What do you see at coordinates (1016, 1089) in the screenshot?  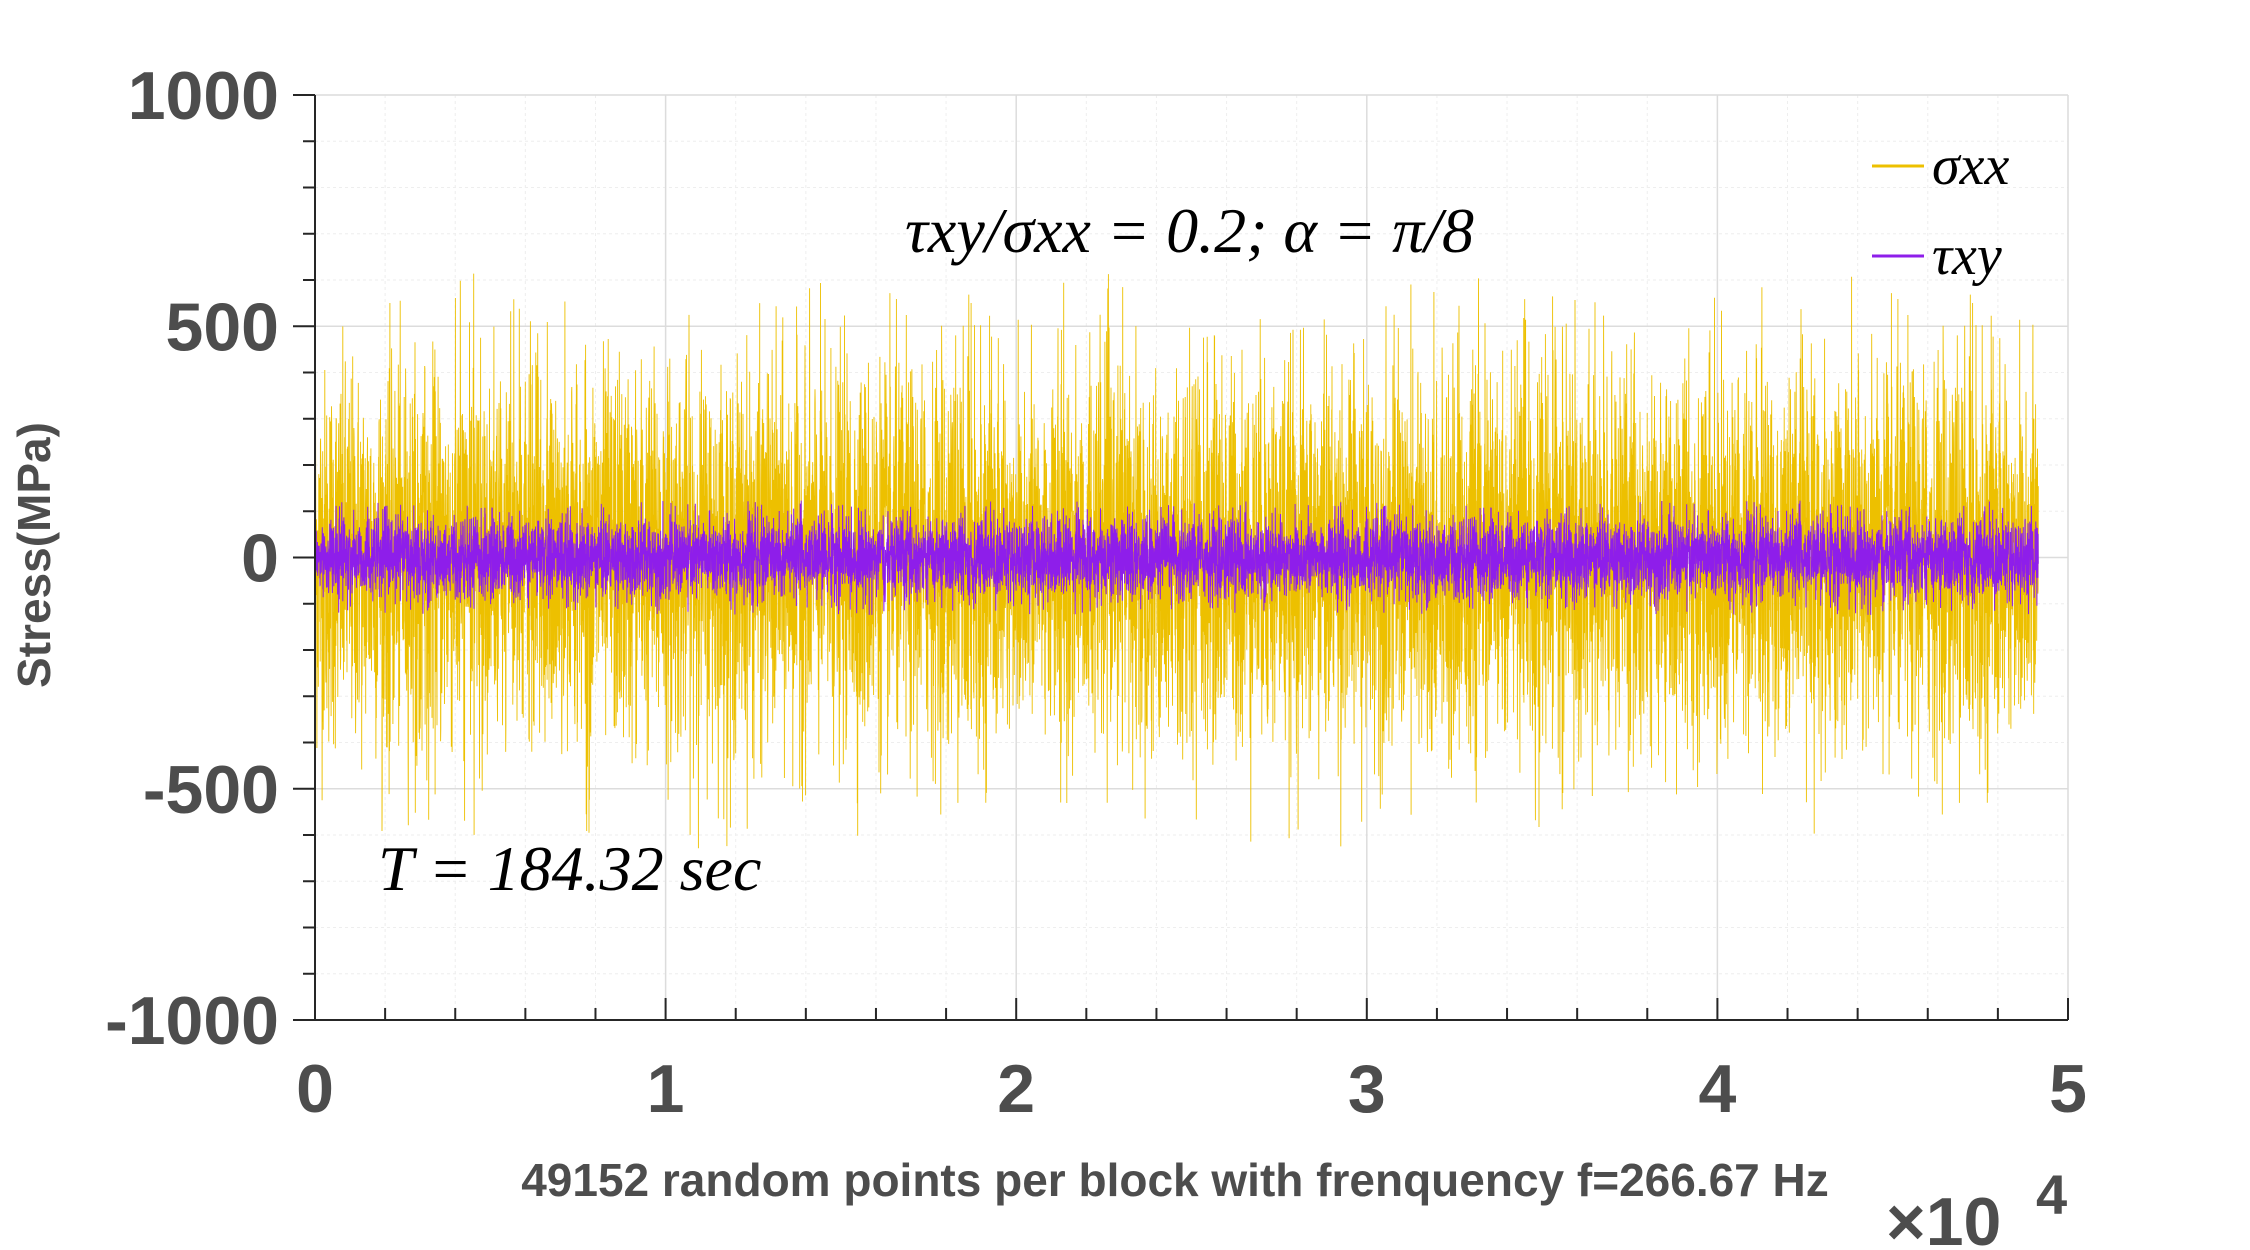 I see `x-tick-label: 2` at bounding box center [1016, 1089].